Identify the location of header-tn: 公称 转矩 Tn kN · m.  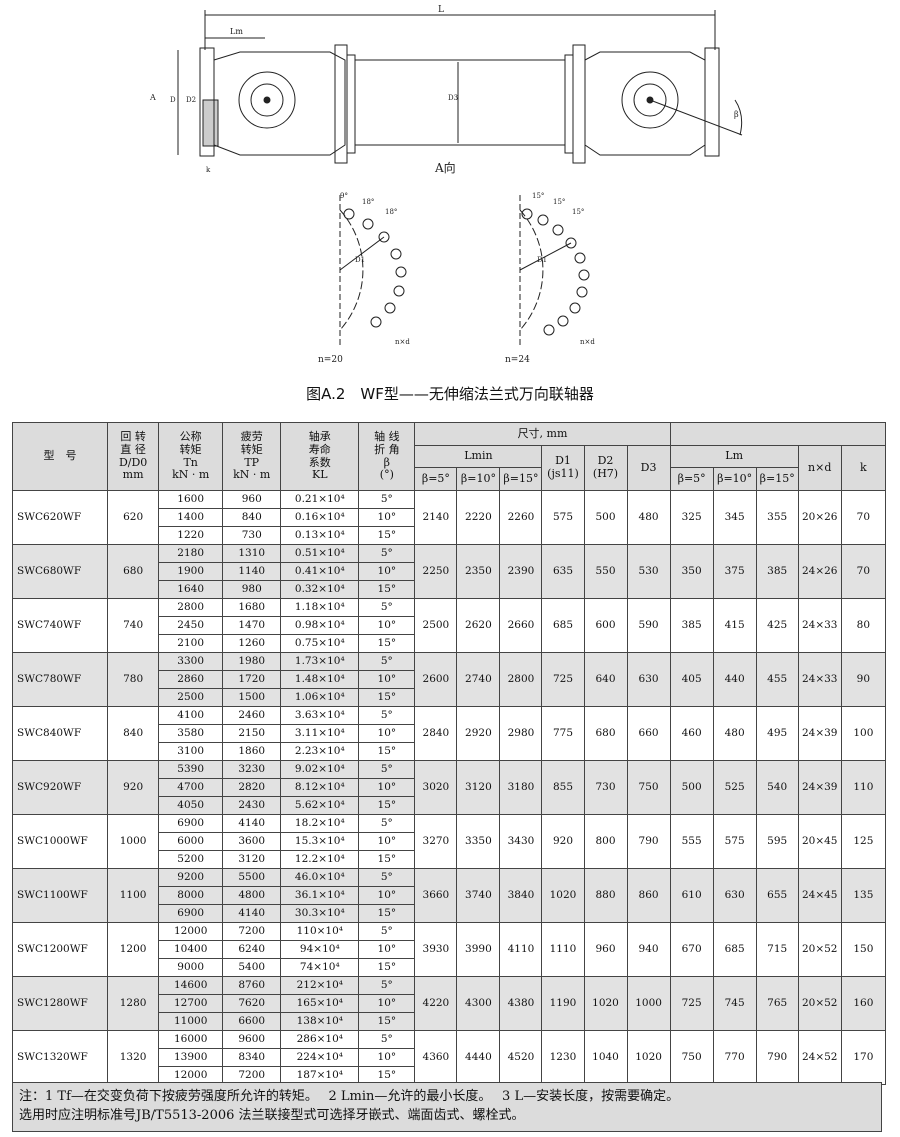
(191, 456).